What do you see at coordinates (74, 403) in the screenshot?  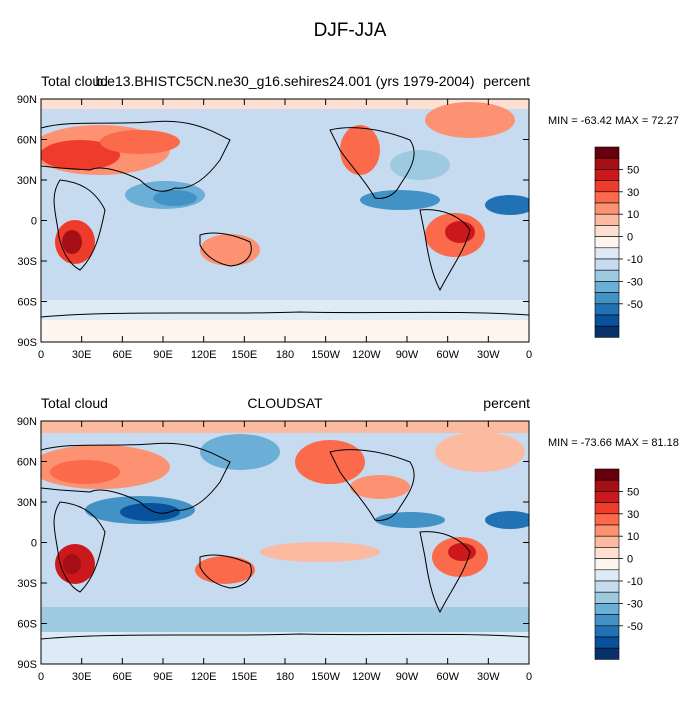 I see `panel-left-label: Total cloud` at bounding box center [74, 403].